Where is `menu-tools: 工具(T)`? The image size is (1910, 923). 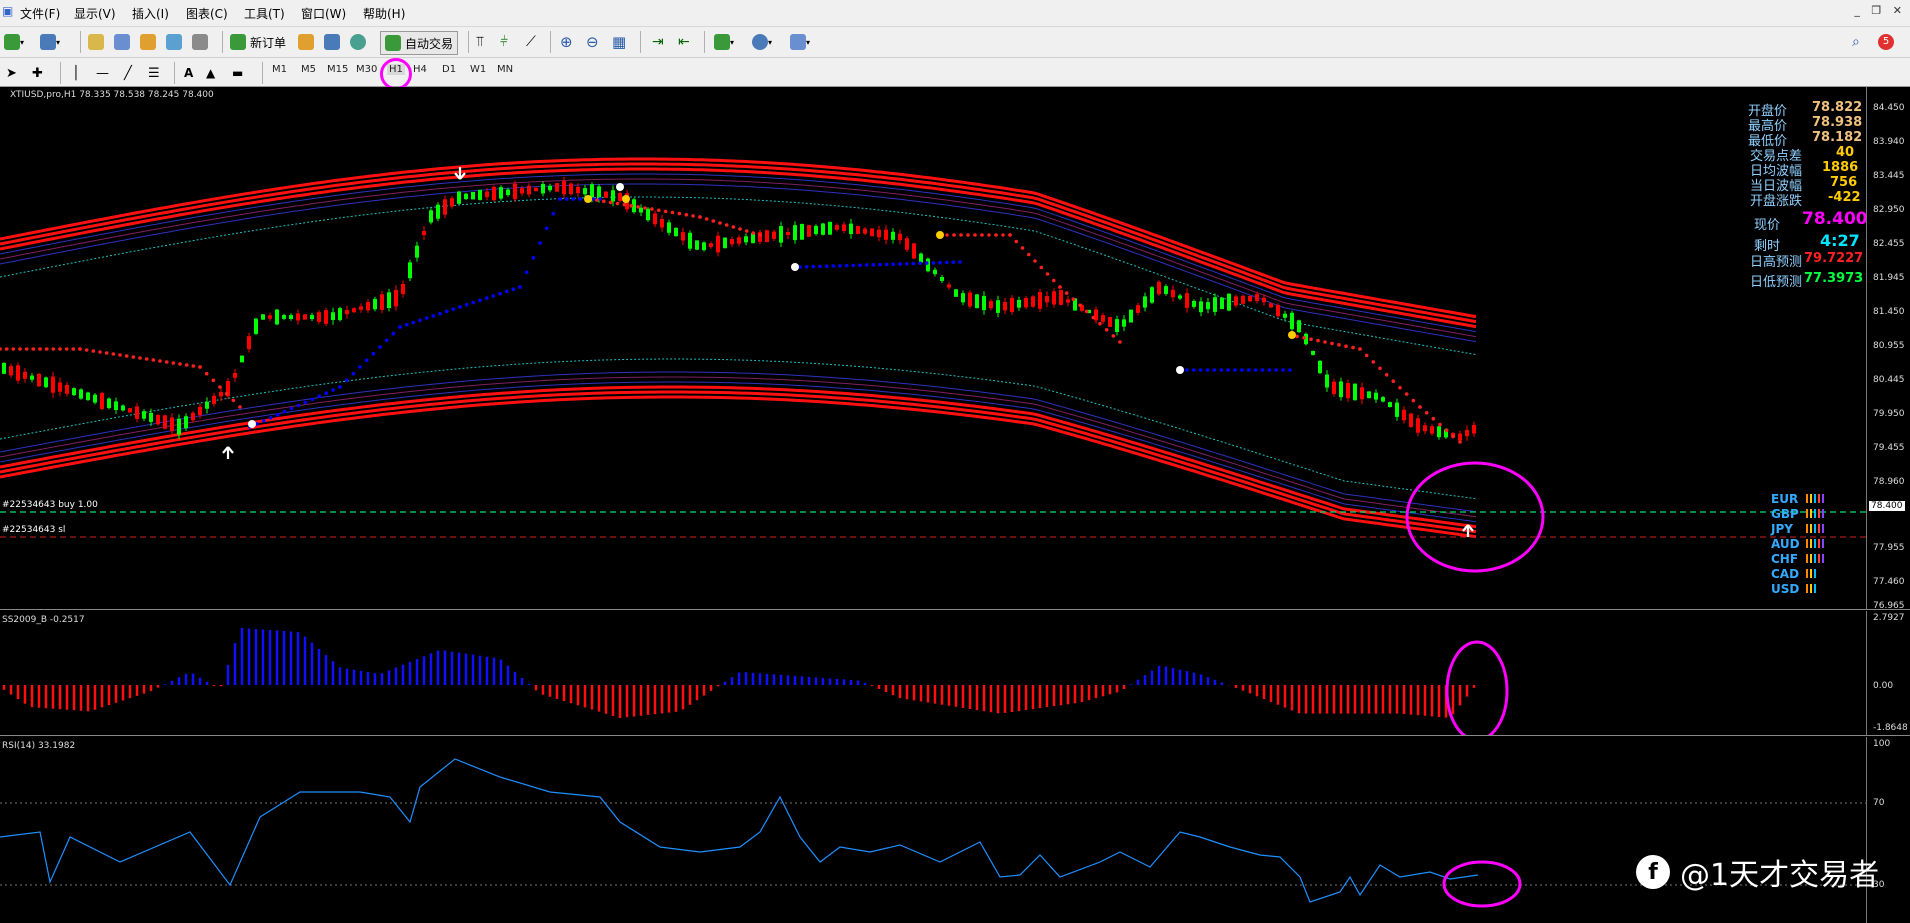 menu-tools: 工具(T) is located at coordinates (264, 14).